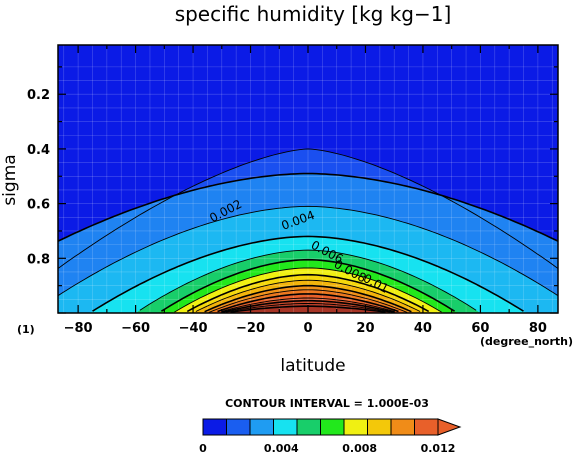 The image size is (587, 453). What do you see at coordinates (203, 447) in the screenshot?
I see `colorbar-label: 0` at bounding box center [203, 447].